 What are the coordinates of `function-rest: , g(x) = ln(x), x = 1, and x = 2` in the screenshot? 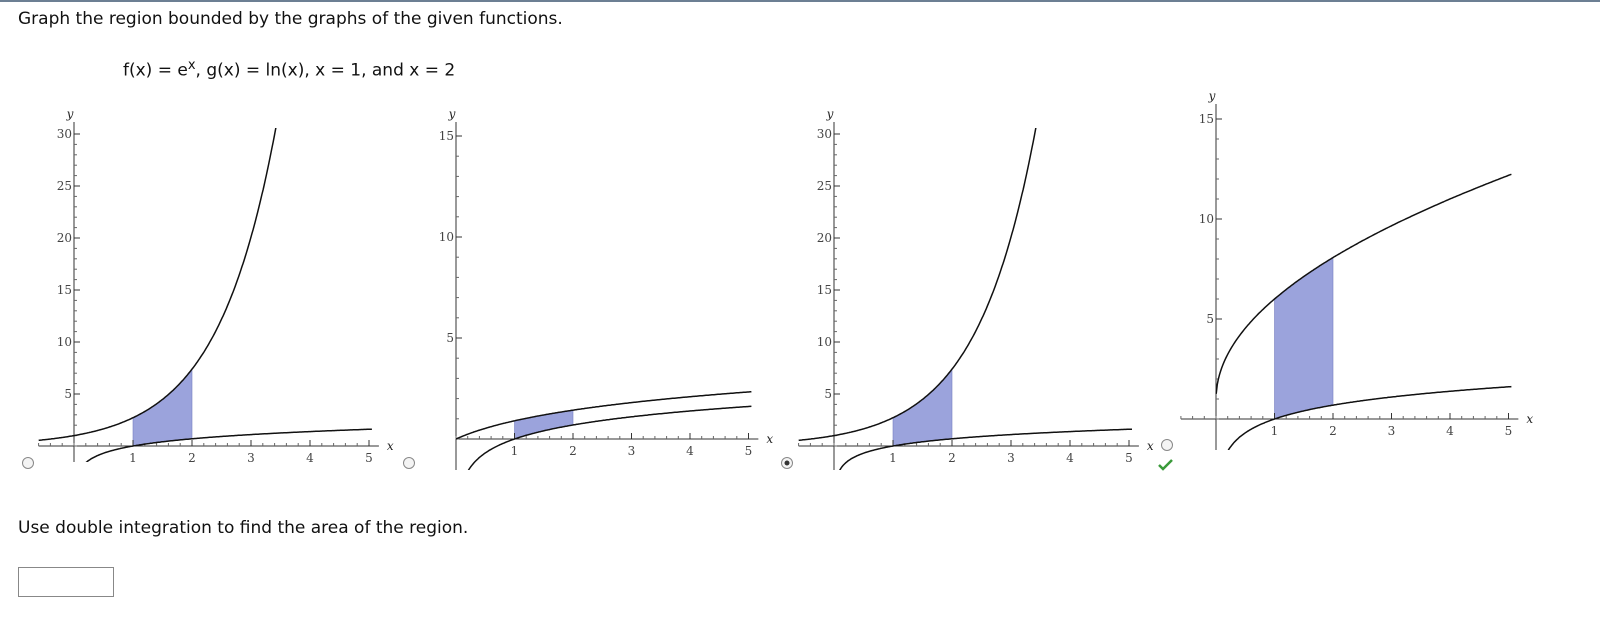 It's located at (325, 70).